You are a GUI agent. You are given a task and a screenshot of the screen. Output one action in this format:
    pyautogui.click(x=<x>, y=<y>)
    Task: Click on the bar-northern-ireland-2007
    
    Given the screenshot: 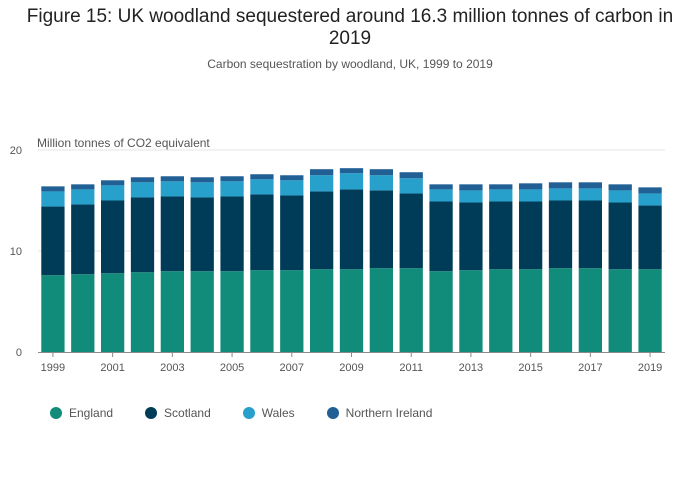 What is the action you would take?
    pyautogui.click(x=292, y=178)
    